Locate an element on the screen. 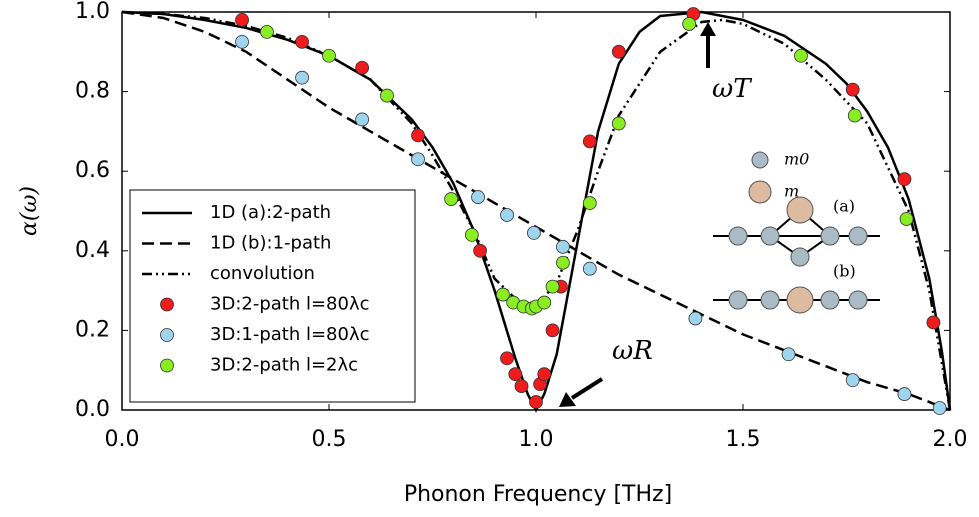 Image resolution: width=979 pixels, height=517 pixels. legend-label: 3D:2-path l=2λc is located at coordinates (284, 365).